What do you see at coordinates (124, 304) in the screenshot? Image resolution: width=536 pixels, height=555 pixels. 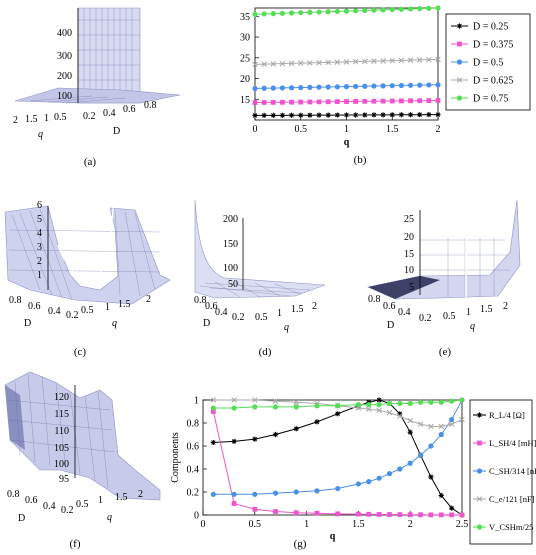 I see `panel-c-q-tick: 1.5` at bounding box center [124, 304].